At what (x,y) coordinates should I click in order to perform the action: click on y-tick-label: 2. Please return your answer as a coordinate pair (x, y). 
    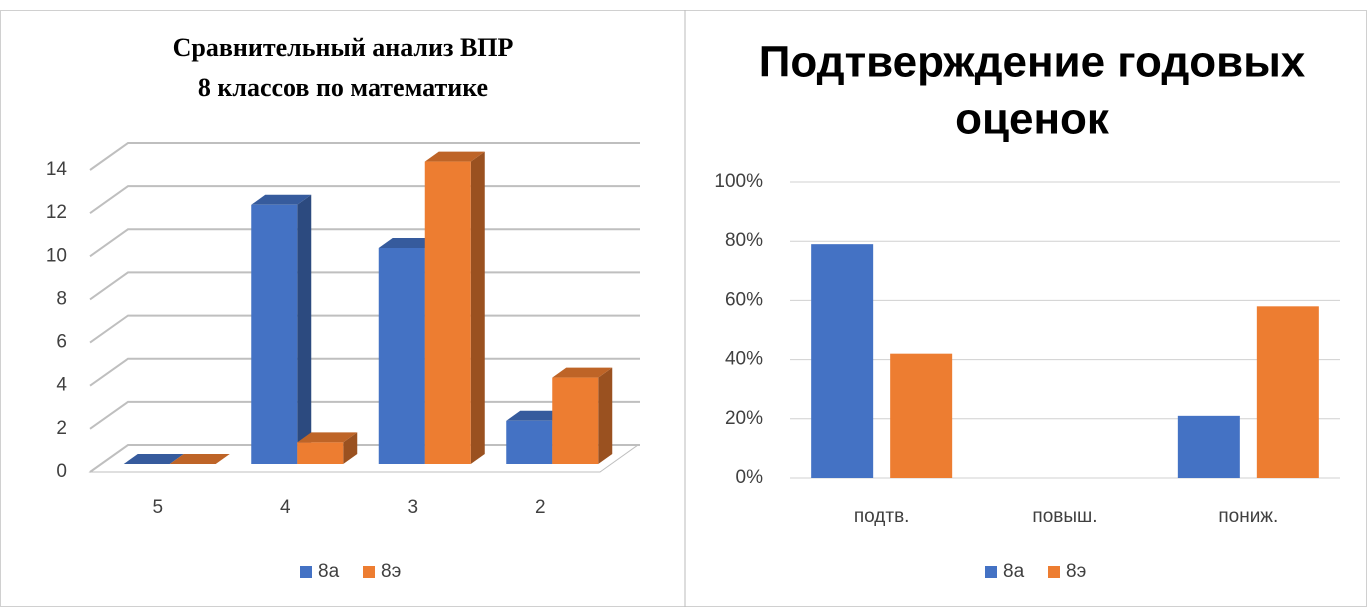
    Looking at the image, I should click on (61, 428).